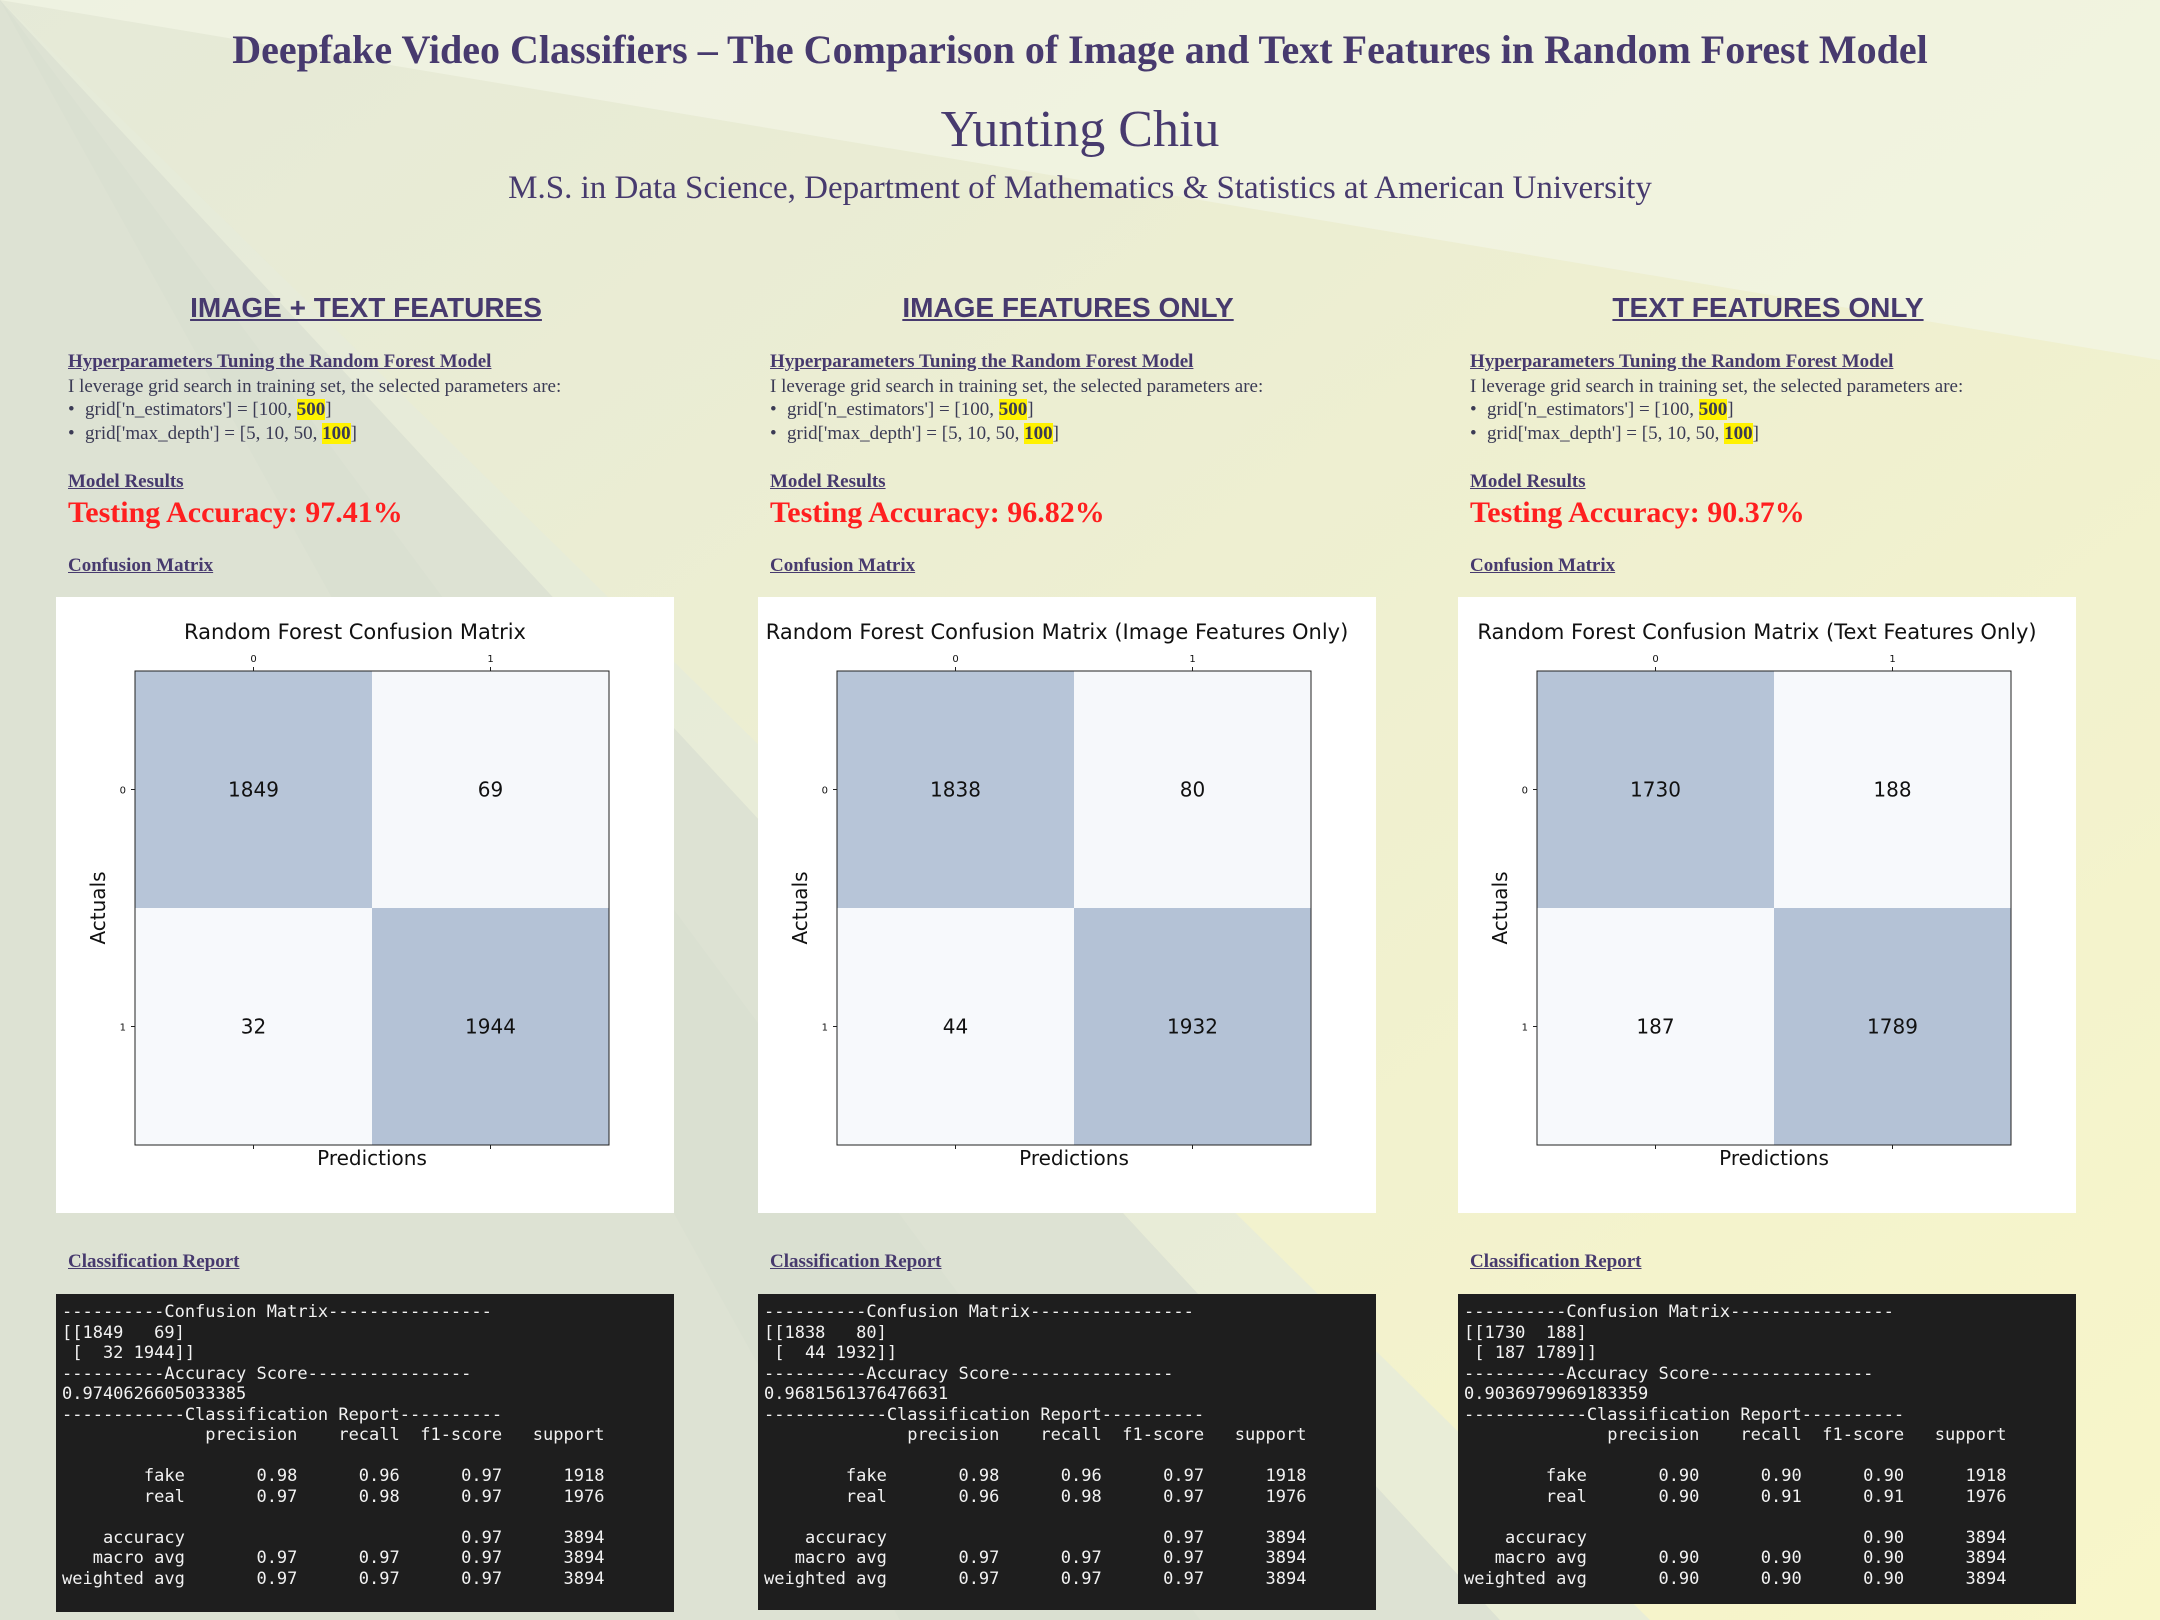 Image resolution: width=2160 pixels, height=1620 pixels. I want to click on column-heading: IMAGE FEATURES ONLY, so click(1068, 307).